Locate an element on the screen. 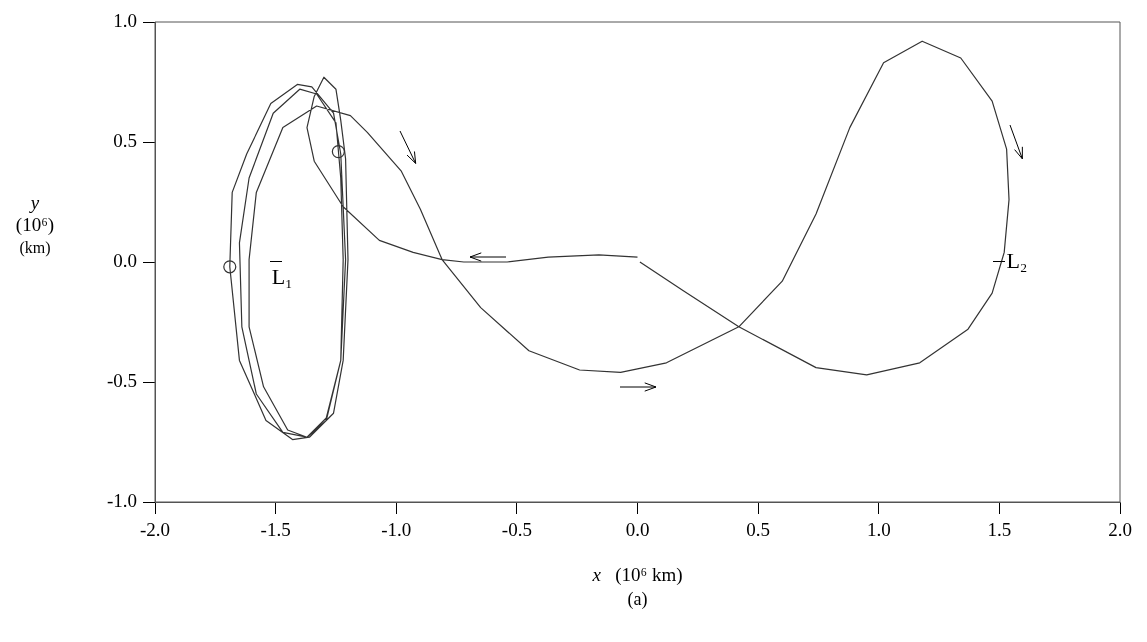 The height and width of the screenshot is (642, 1147). x-tick-label: -2.0 is located at coordinates (155, 530).